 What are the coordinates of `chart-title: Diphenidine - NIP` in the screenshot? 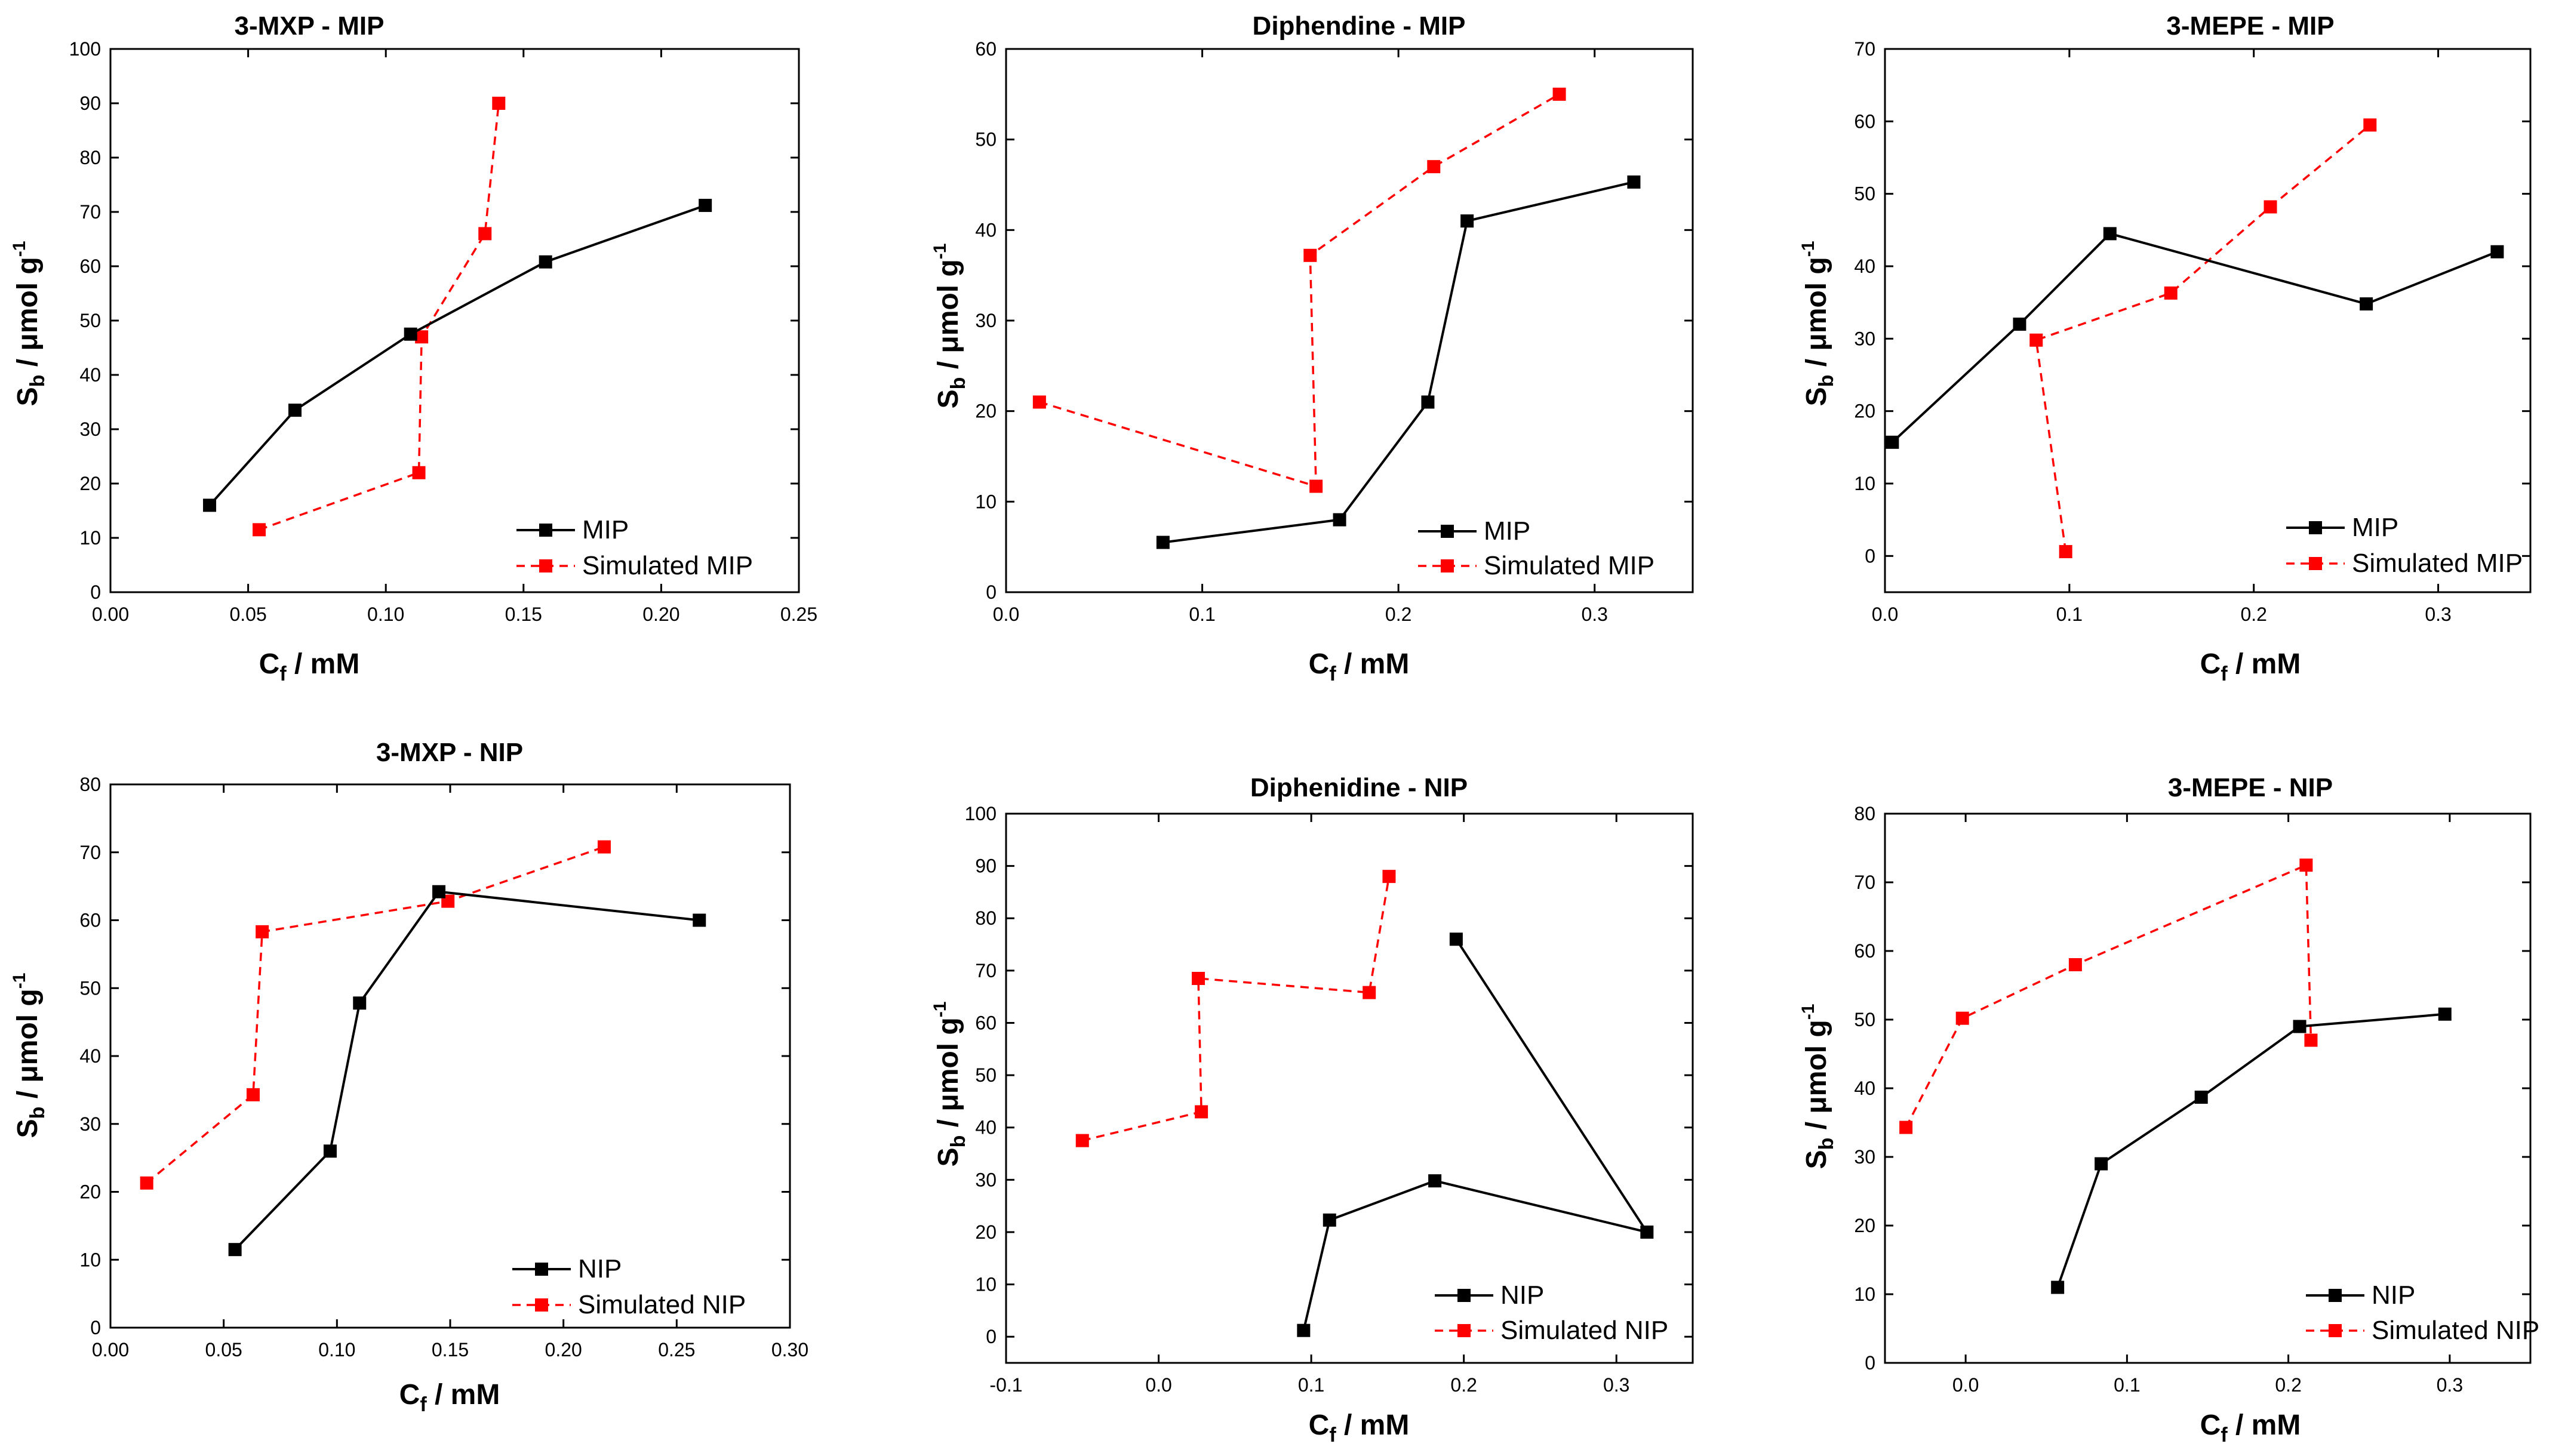 It's located at (1359, 787).